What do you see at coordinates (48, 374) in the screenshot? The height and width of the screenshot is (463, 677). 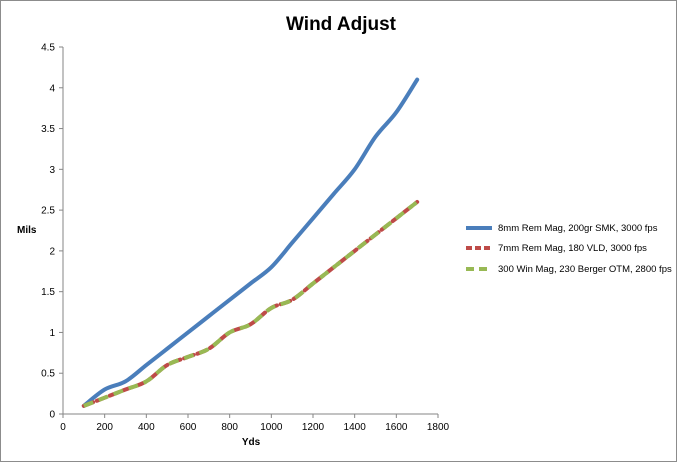 I see `y-tick-label: 0.5` at bounding box center [48, 374].